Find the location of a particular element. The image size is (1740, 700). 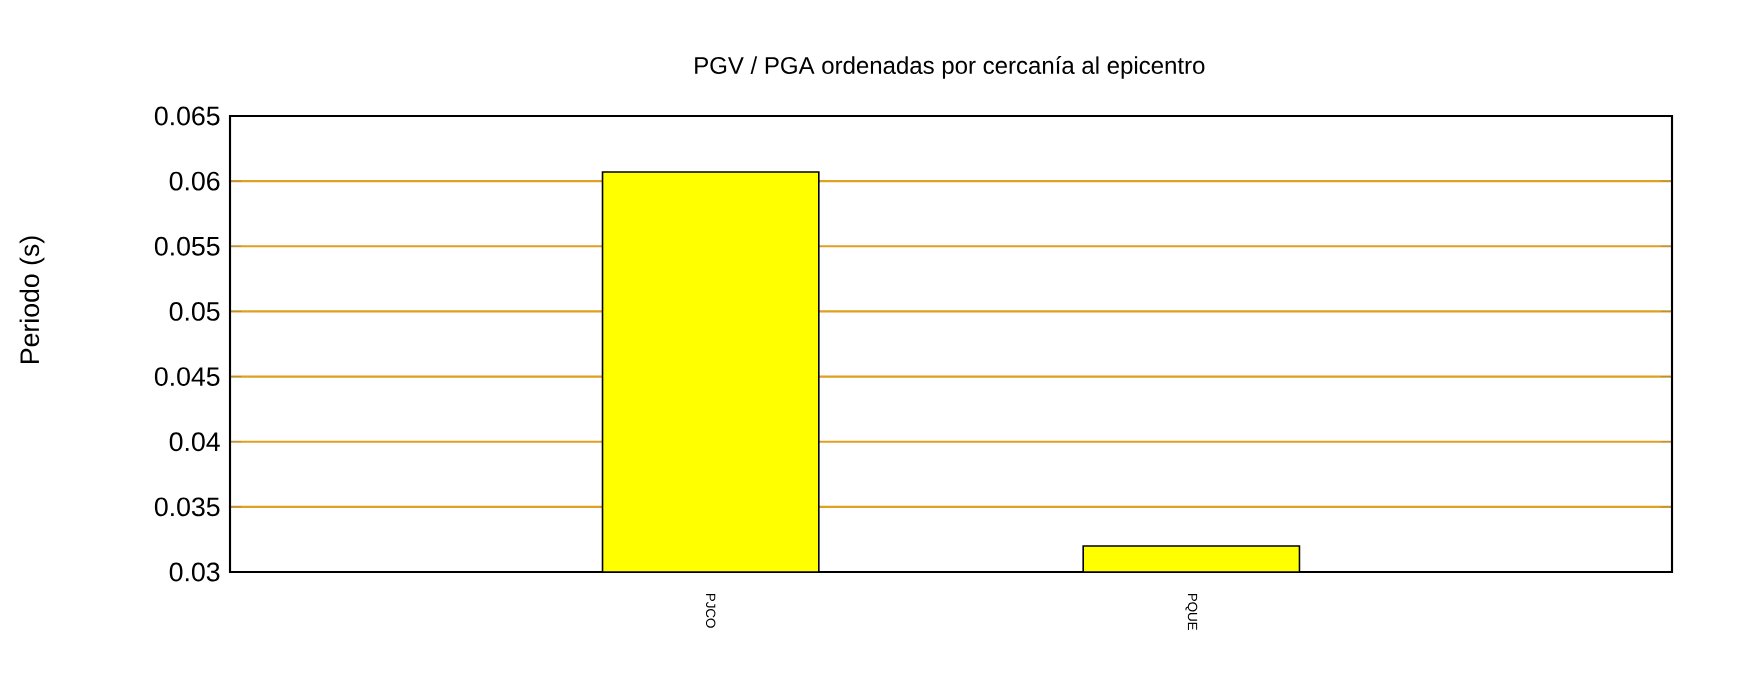

y-tick-label: 0.06 is located at coordinates (194, 181).